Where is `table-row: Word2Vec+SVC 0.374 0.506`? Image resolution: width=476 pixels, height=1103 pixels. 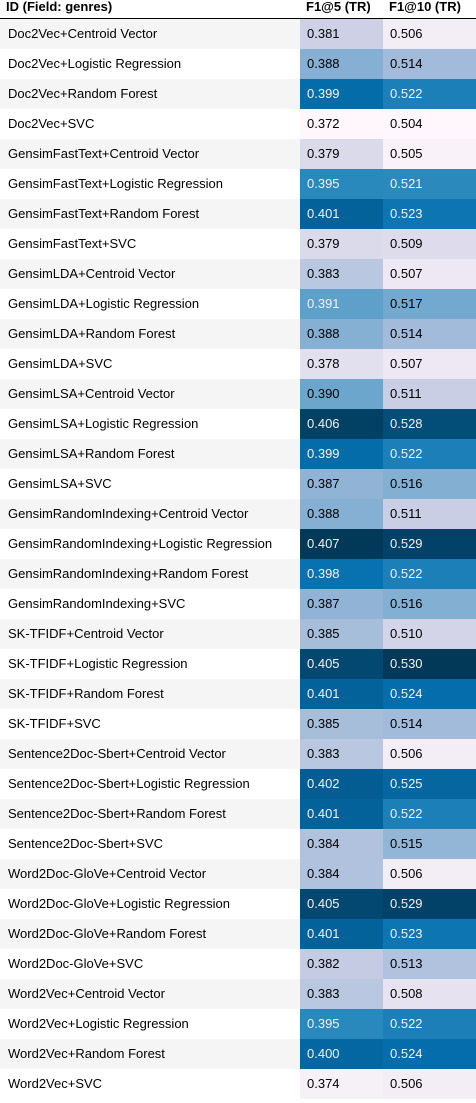
table-row: Word2Vec+SVC 0.374 0.506 is located at coordinates (238, 1083).